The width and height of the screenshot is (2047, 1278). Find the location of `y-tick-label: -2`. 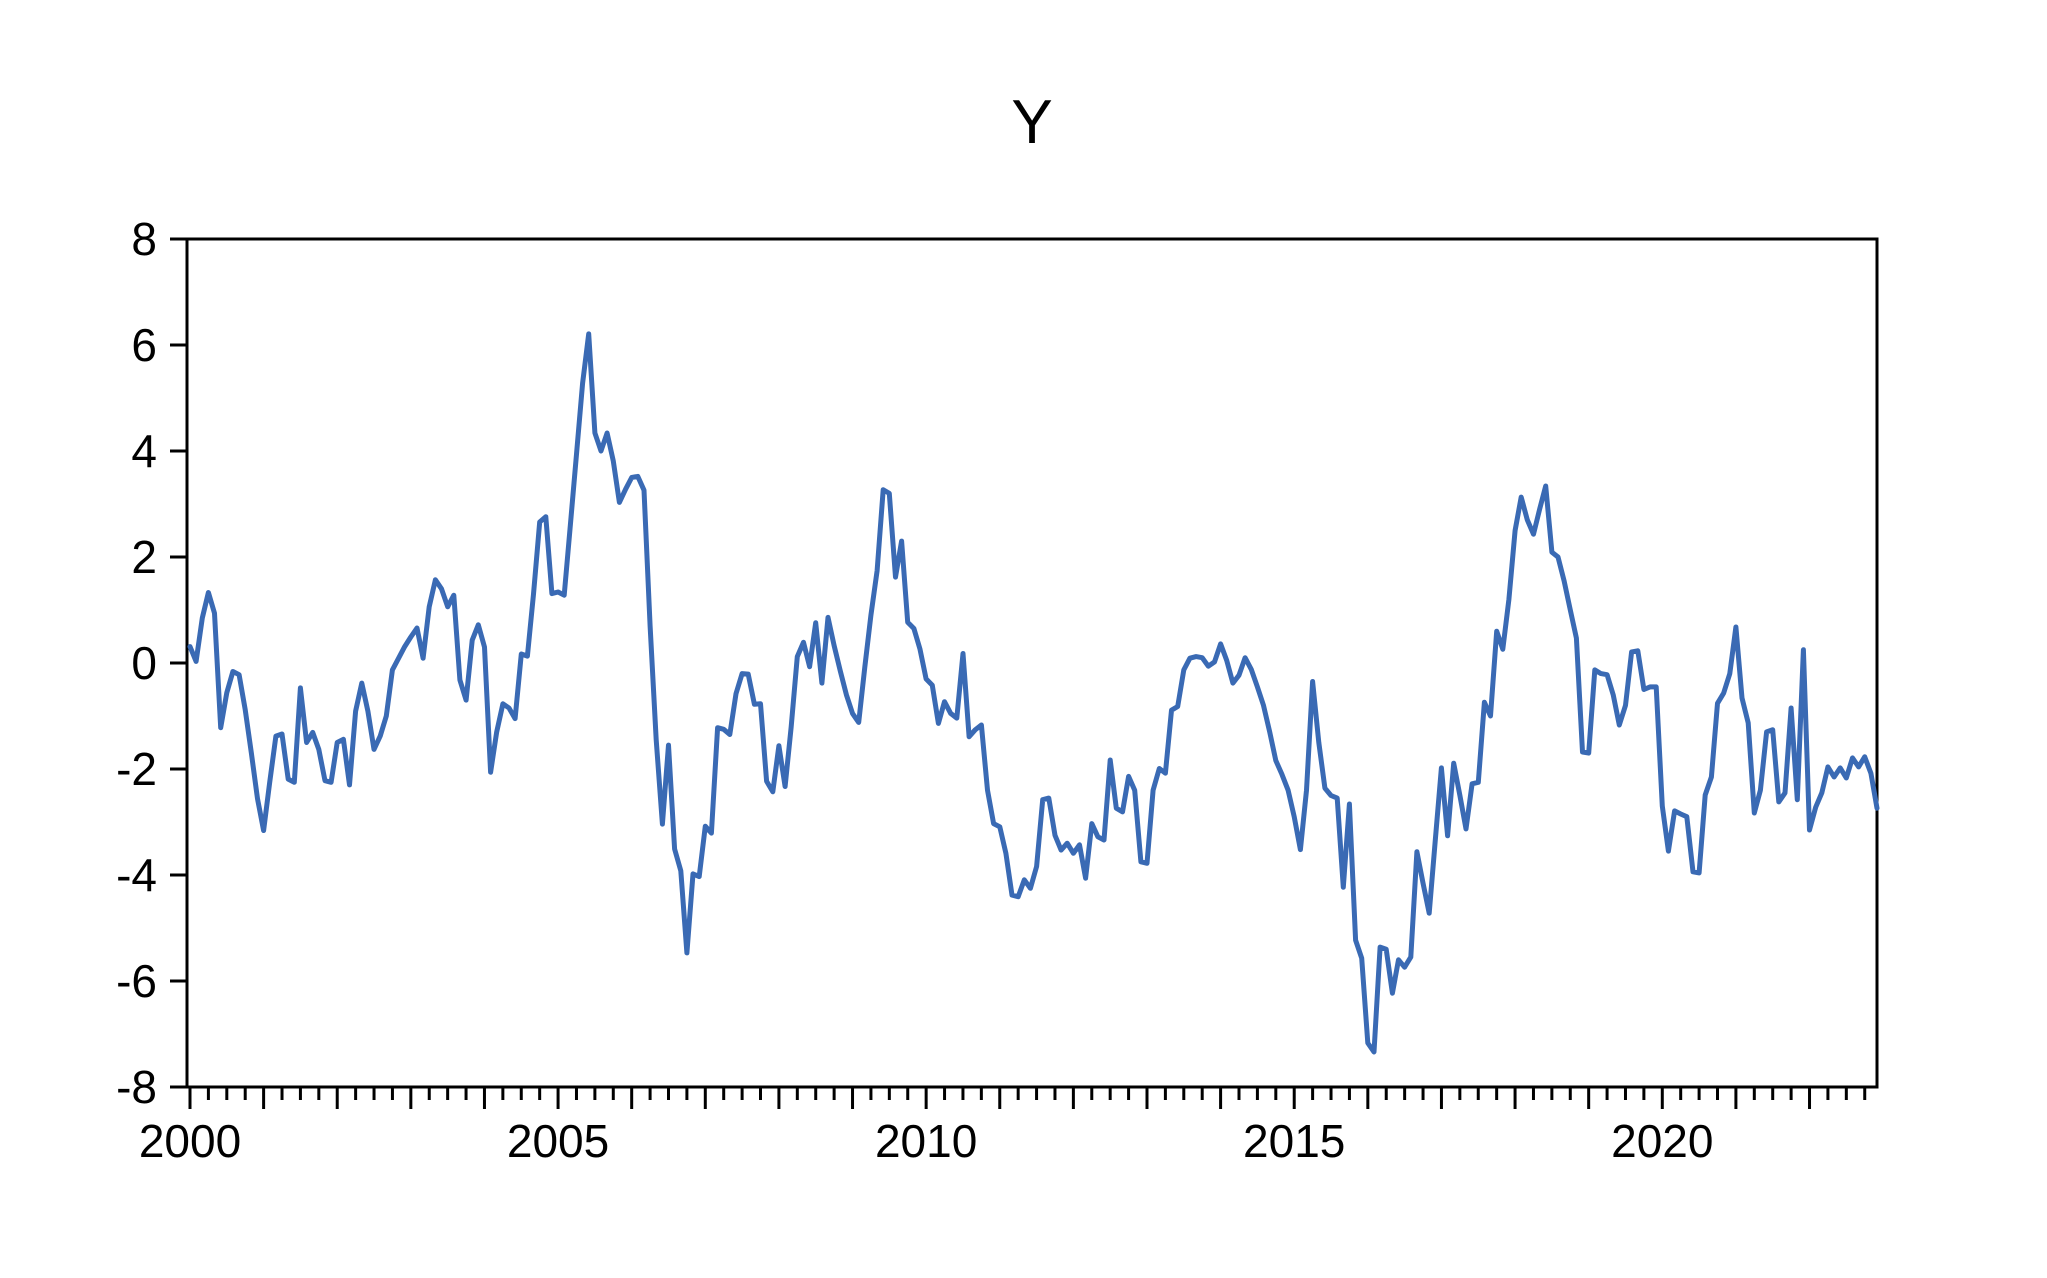

y-tick-label: -2 is located at coordinates (136, 769).